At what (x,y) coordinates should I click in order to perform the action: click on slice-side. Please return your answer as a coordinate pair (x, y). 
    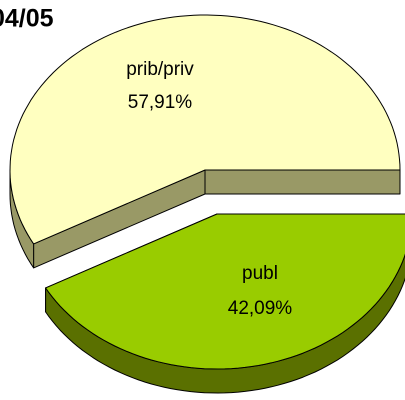
    Looking at the image, I should click on (302, 182).